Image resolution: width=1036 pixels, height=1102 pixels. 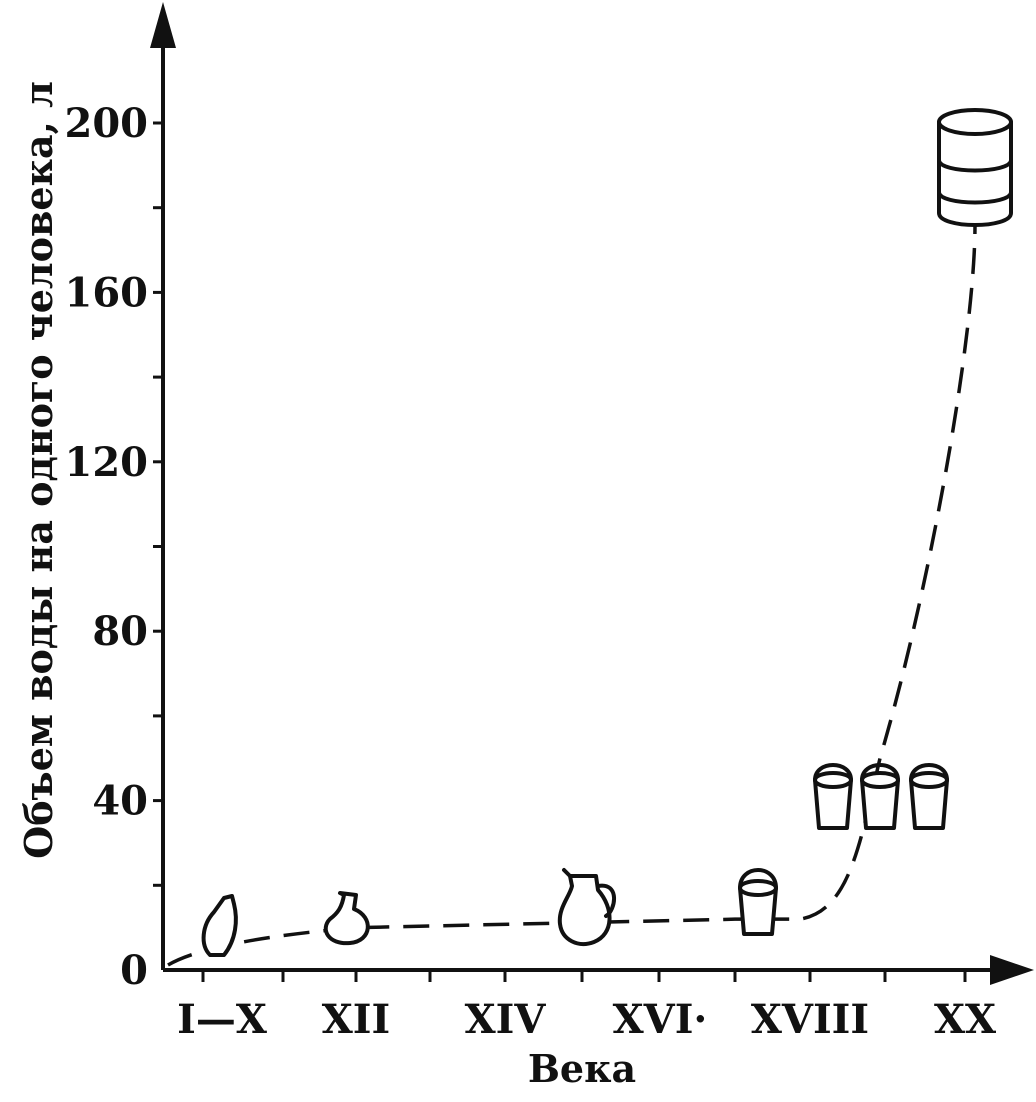 I want to click on x-tick-label: XX, so click(x=965, y=1019).